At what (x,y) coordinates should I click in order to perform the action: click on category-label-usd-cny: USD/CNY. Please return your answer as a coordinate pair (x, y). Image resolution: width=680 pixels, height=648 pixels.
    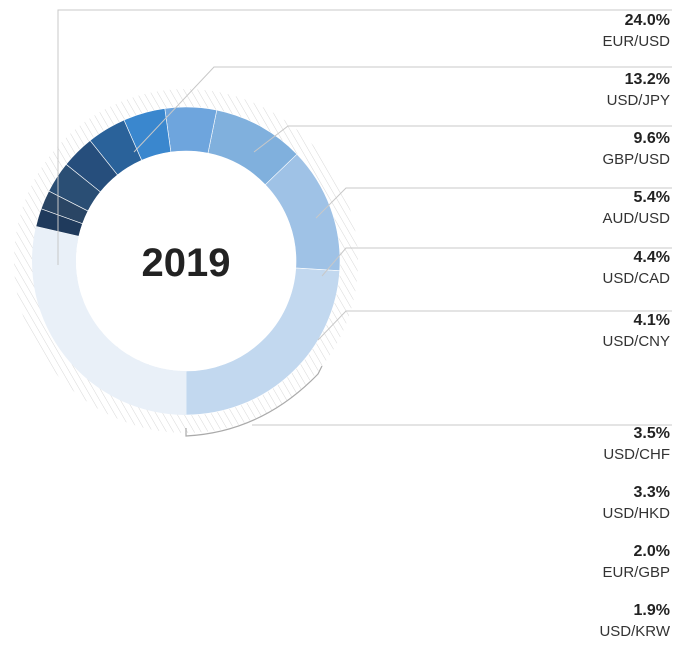
    Looking at the image, I should click on (636, 341).